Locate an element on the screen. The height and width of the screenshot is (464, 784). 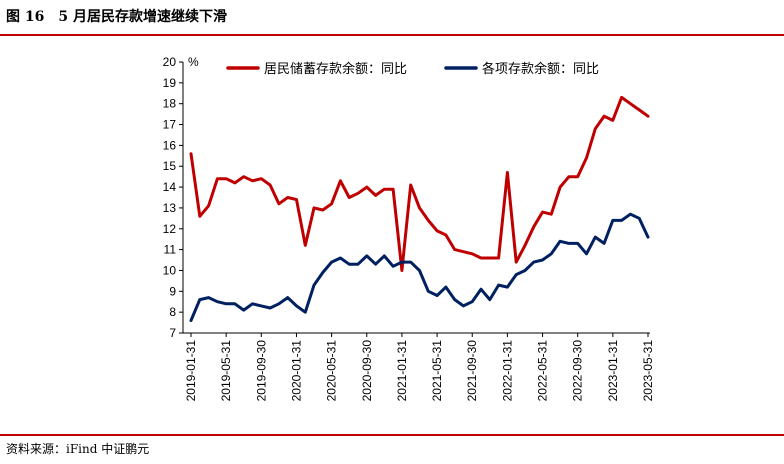
bottom-divider is located at coordinates (392, 435).